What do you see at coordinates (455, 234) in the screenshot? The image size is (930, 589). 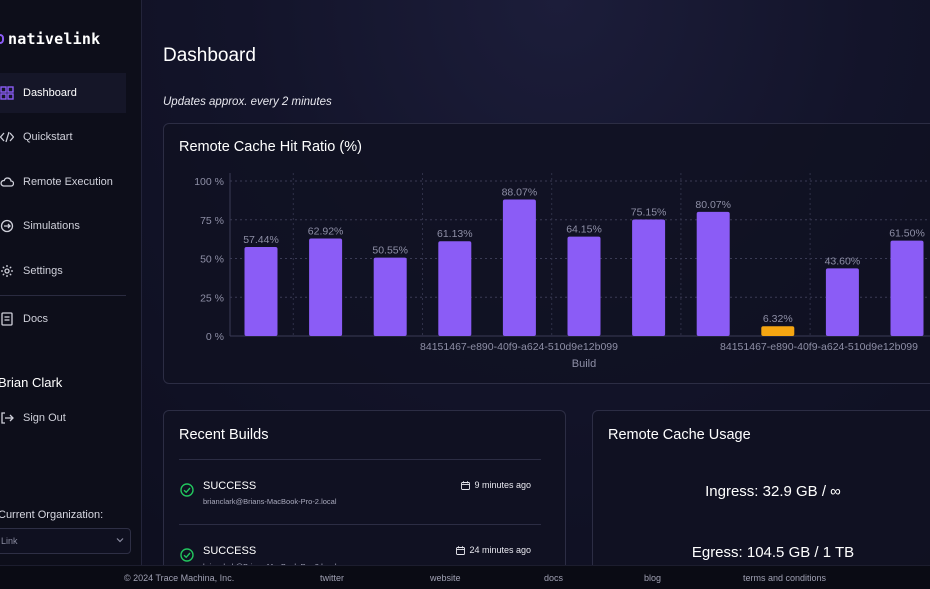 I see `bar-value-label: 61.13%` at bounding box center [455, 234].